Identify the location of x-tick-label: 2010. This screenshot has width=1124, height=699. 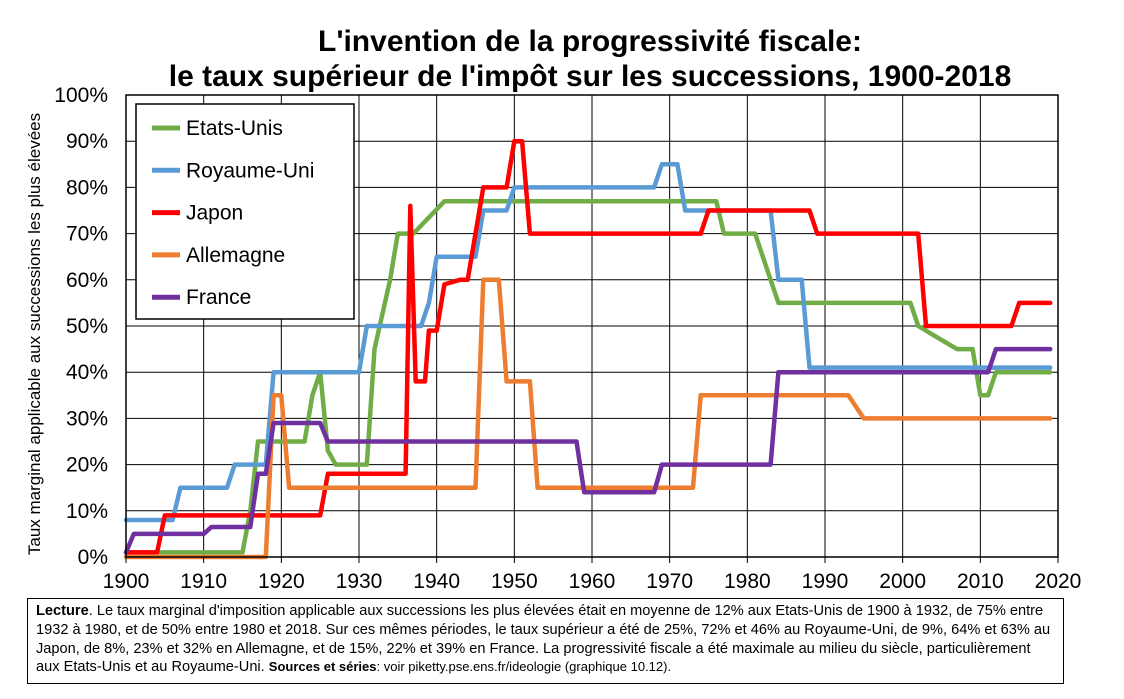
(980, 581).